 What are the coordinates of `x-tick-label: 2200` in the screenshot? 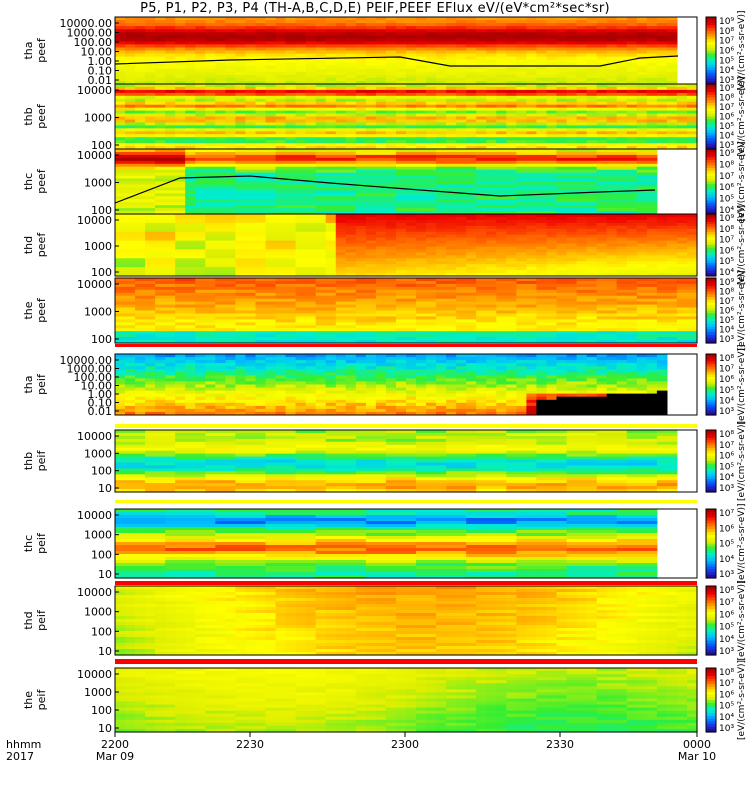 It's located at (115, 744).